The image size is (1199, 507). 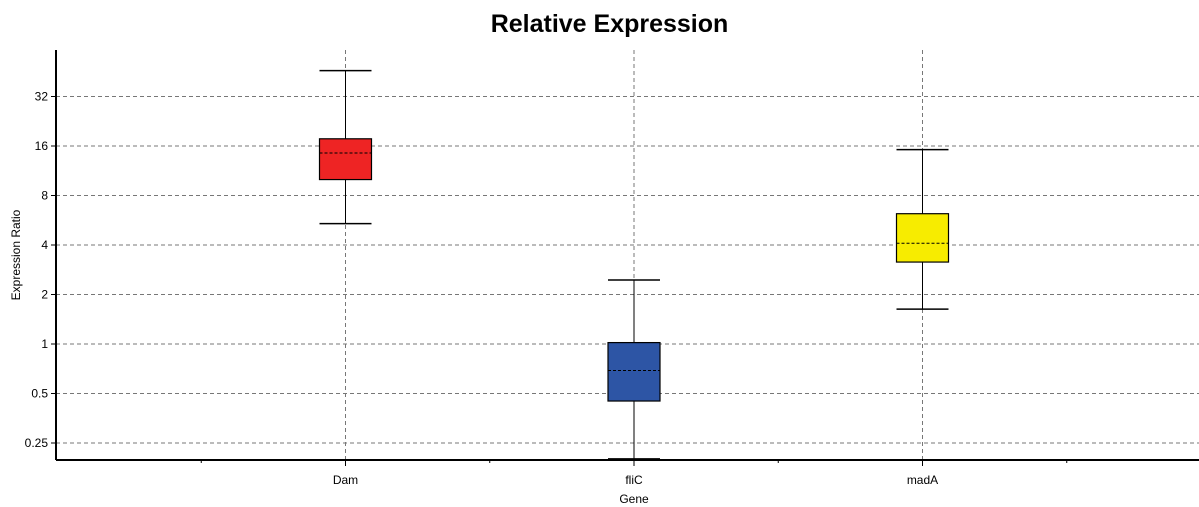 I want to click on y-tick-label: 0.5, so click(x=39, y=394).